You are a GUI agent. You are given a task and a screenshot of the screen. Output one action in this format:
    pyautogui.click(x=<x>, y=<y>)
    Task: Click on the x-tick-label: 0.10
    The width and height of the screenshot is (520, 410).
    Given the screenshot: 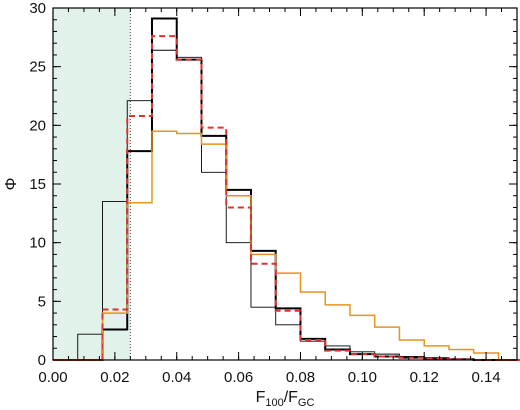 What is the action you would take?
    pyautogui.click(x=362, y=377)
    